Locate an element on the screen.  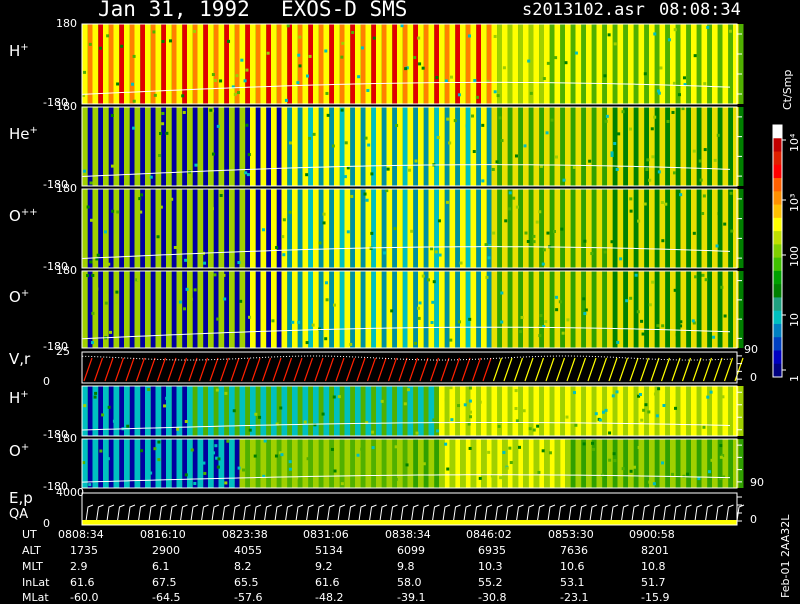
footer-value: -23.1 is located at coordinates (574, 597).